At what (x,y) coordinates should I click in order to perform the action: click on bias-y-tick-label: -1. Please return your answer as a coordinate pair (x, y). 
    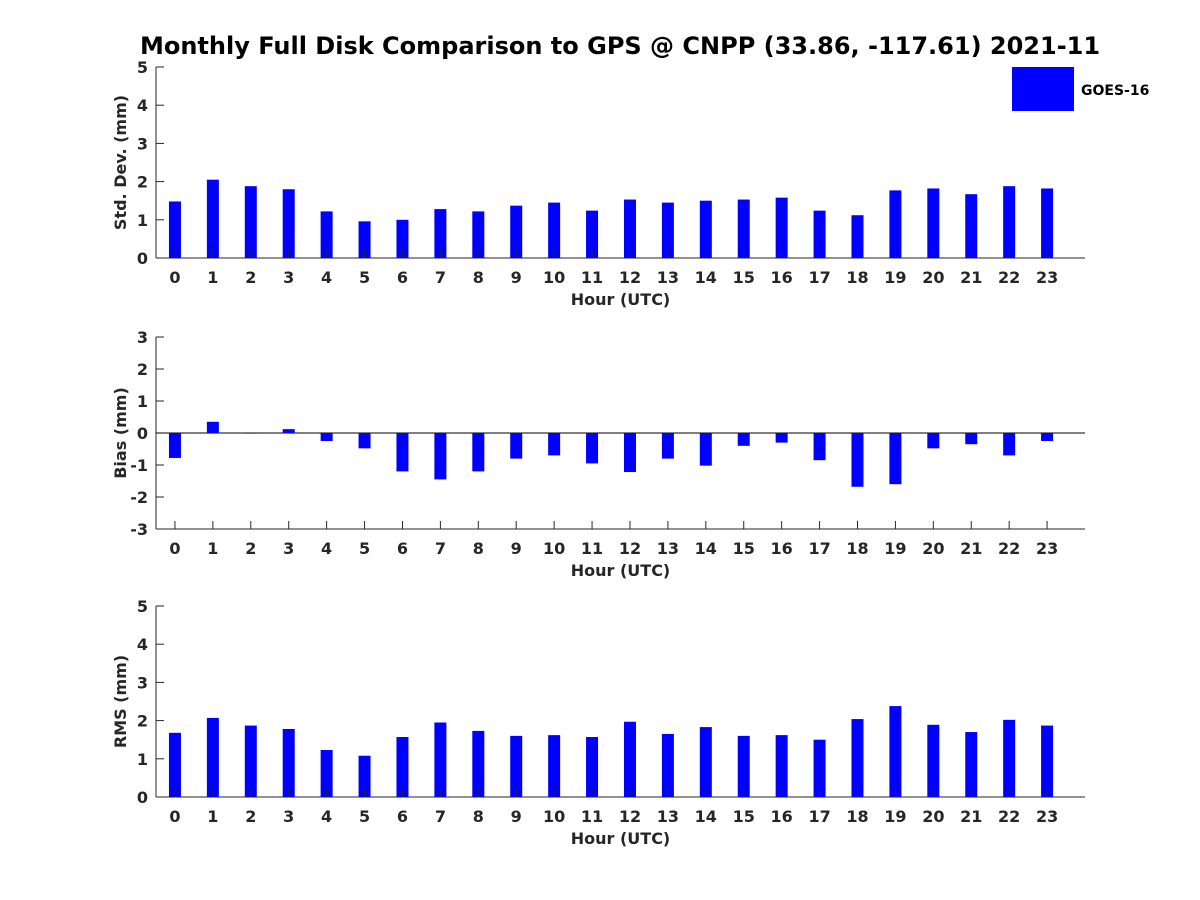
    Looking at the image, I should click on (139, 465).